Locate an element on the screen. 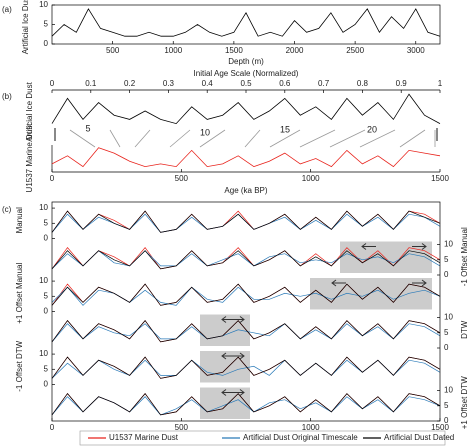 Image resolution: width=474 pixels, height=446 pixels. y-axis-label: -1 Offset Manual is located at coordinates (464, 256).